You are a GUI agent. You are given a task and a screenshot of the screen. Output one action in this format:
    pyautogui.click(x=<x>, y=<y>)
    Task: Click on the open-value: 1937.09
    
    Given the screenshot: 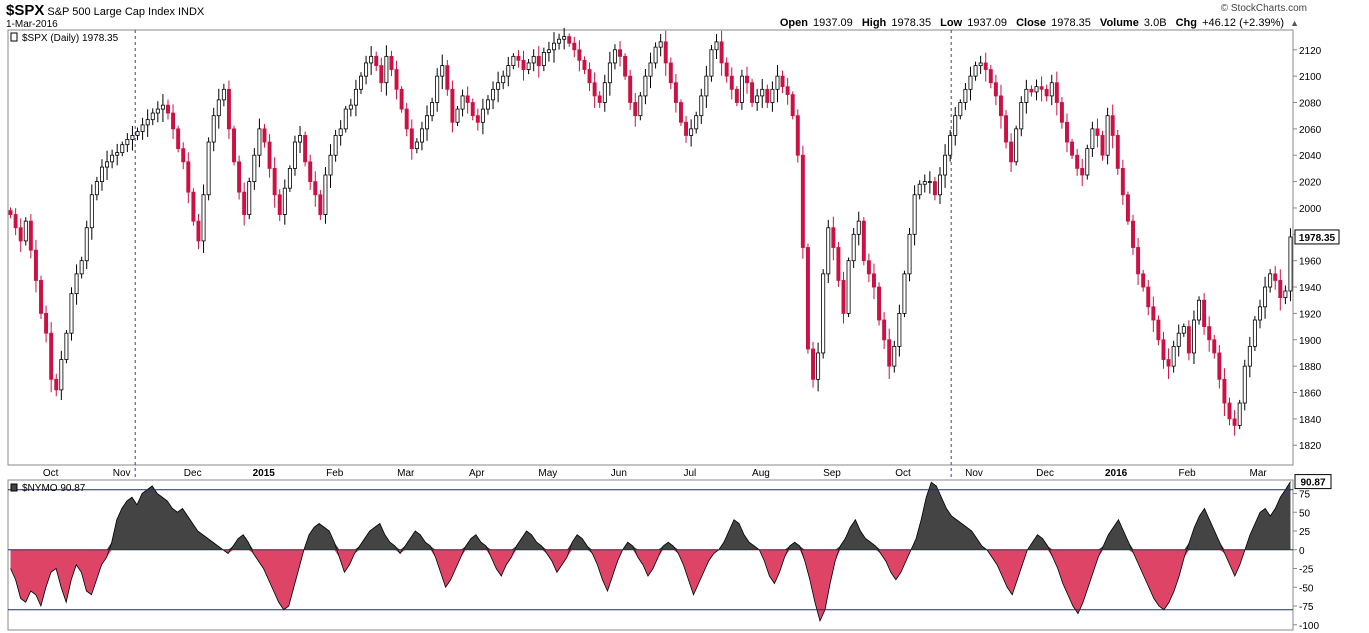 What is the action you would take?
    pyautogui.click(x=833, y=23)
    